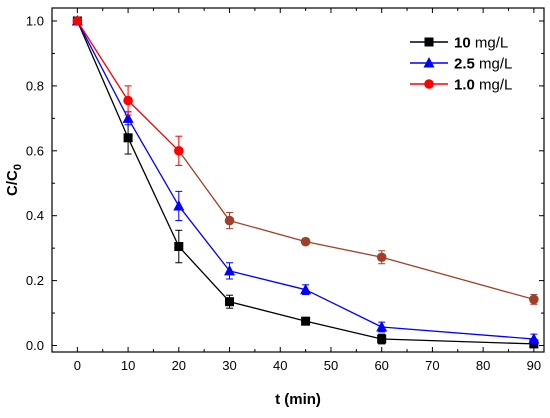  I want to click on legend-item: 2.5 mg/L, so click(461, 64).